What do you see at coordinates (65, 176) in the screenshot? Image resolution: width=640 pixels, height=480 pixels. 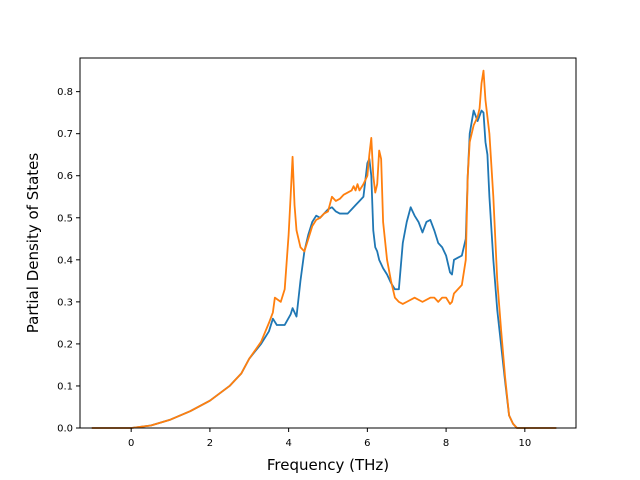 I see `y-tick-label: 0.6` at bounding box center [65, 176].